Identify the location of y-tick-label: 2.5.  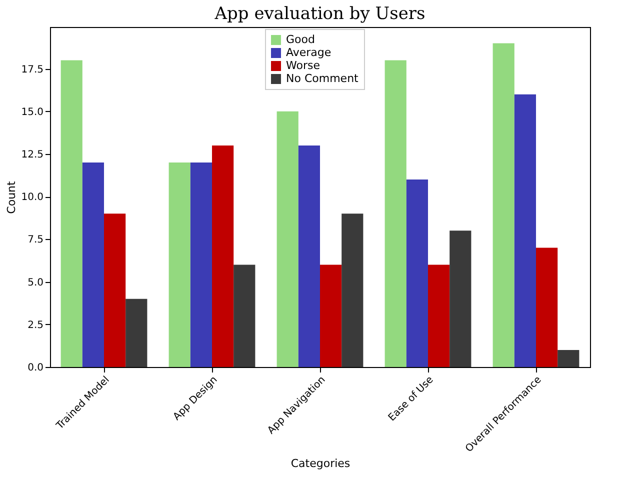
(36, 325).